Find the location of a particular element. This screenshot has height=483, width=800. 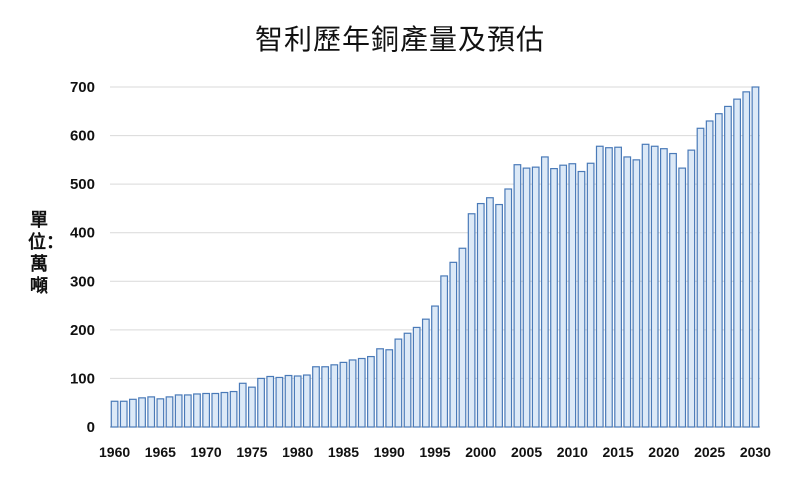

bar-1970 is located at coordinates (206, 410).